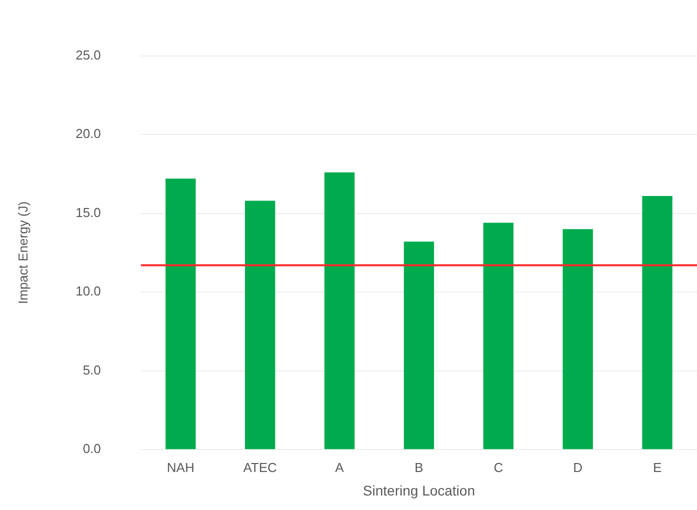 The image size is (697, 510). What do you see at coordinates (88, 134) in the screenshot?
I see `y-tick-label: 20.0` at bounding box center [88, 134].